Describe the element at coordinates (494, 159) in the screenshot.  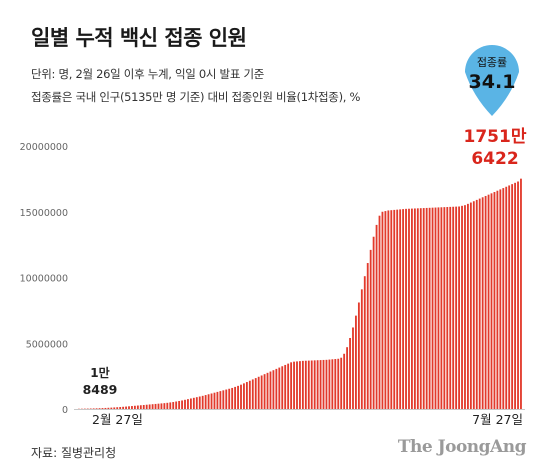
I see `last-value-line2: 6422` at that location.